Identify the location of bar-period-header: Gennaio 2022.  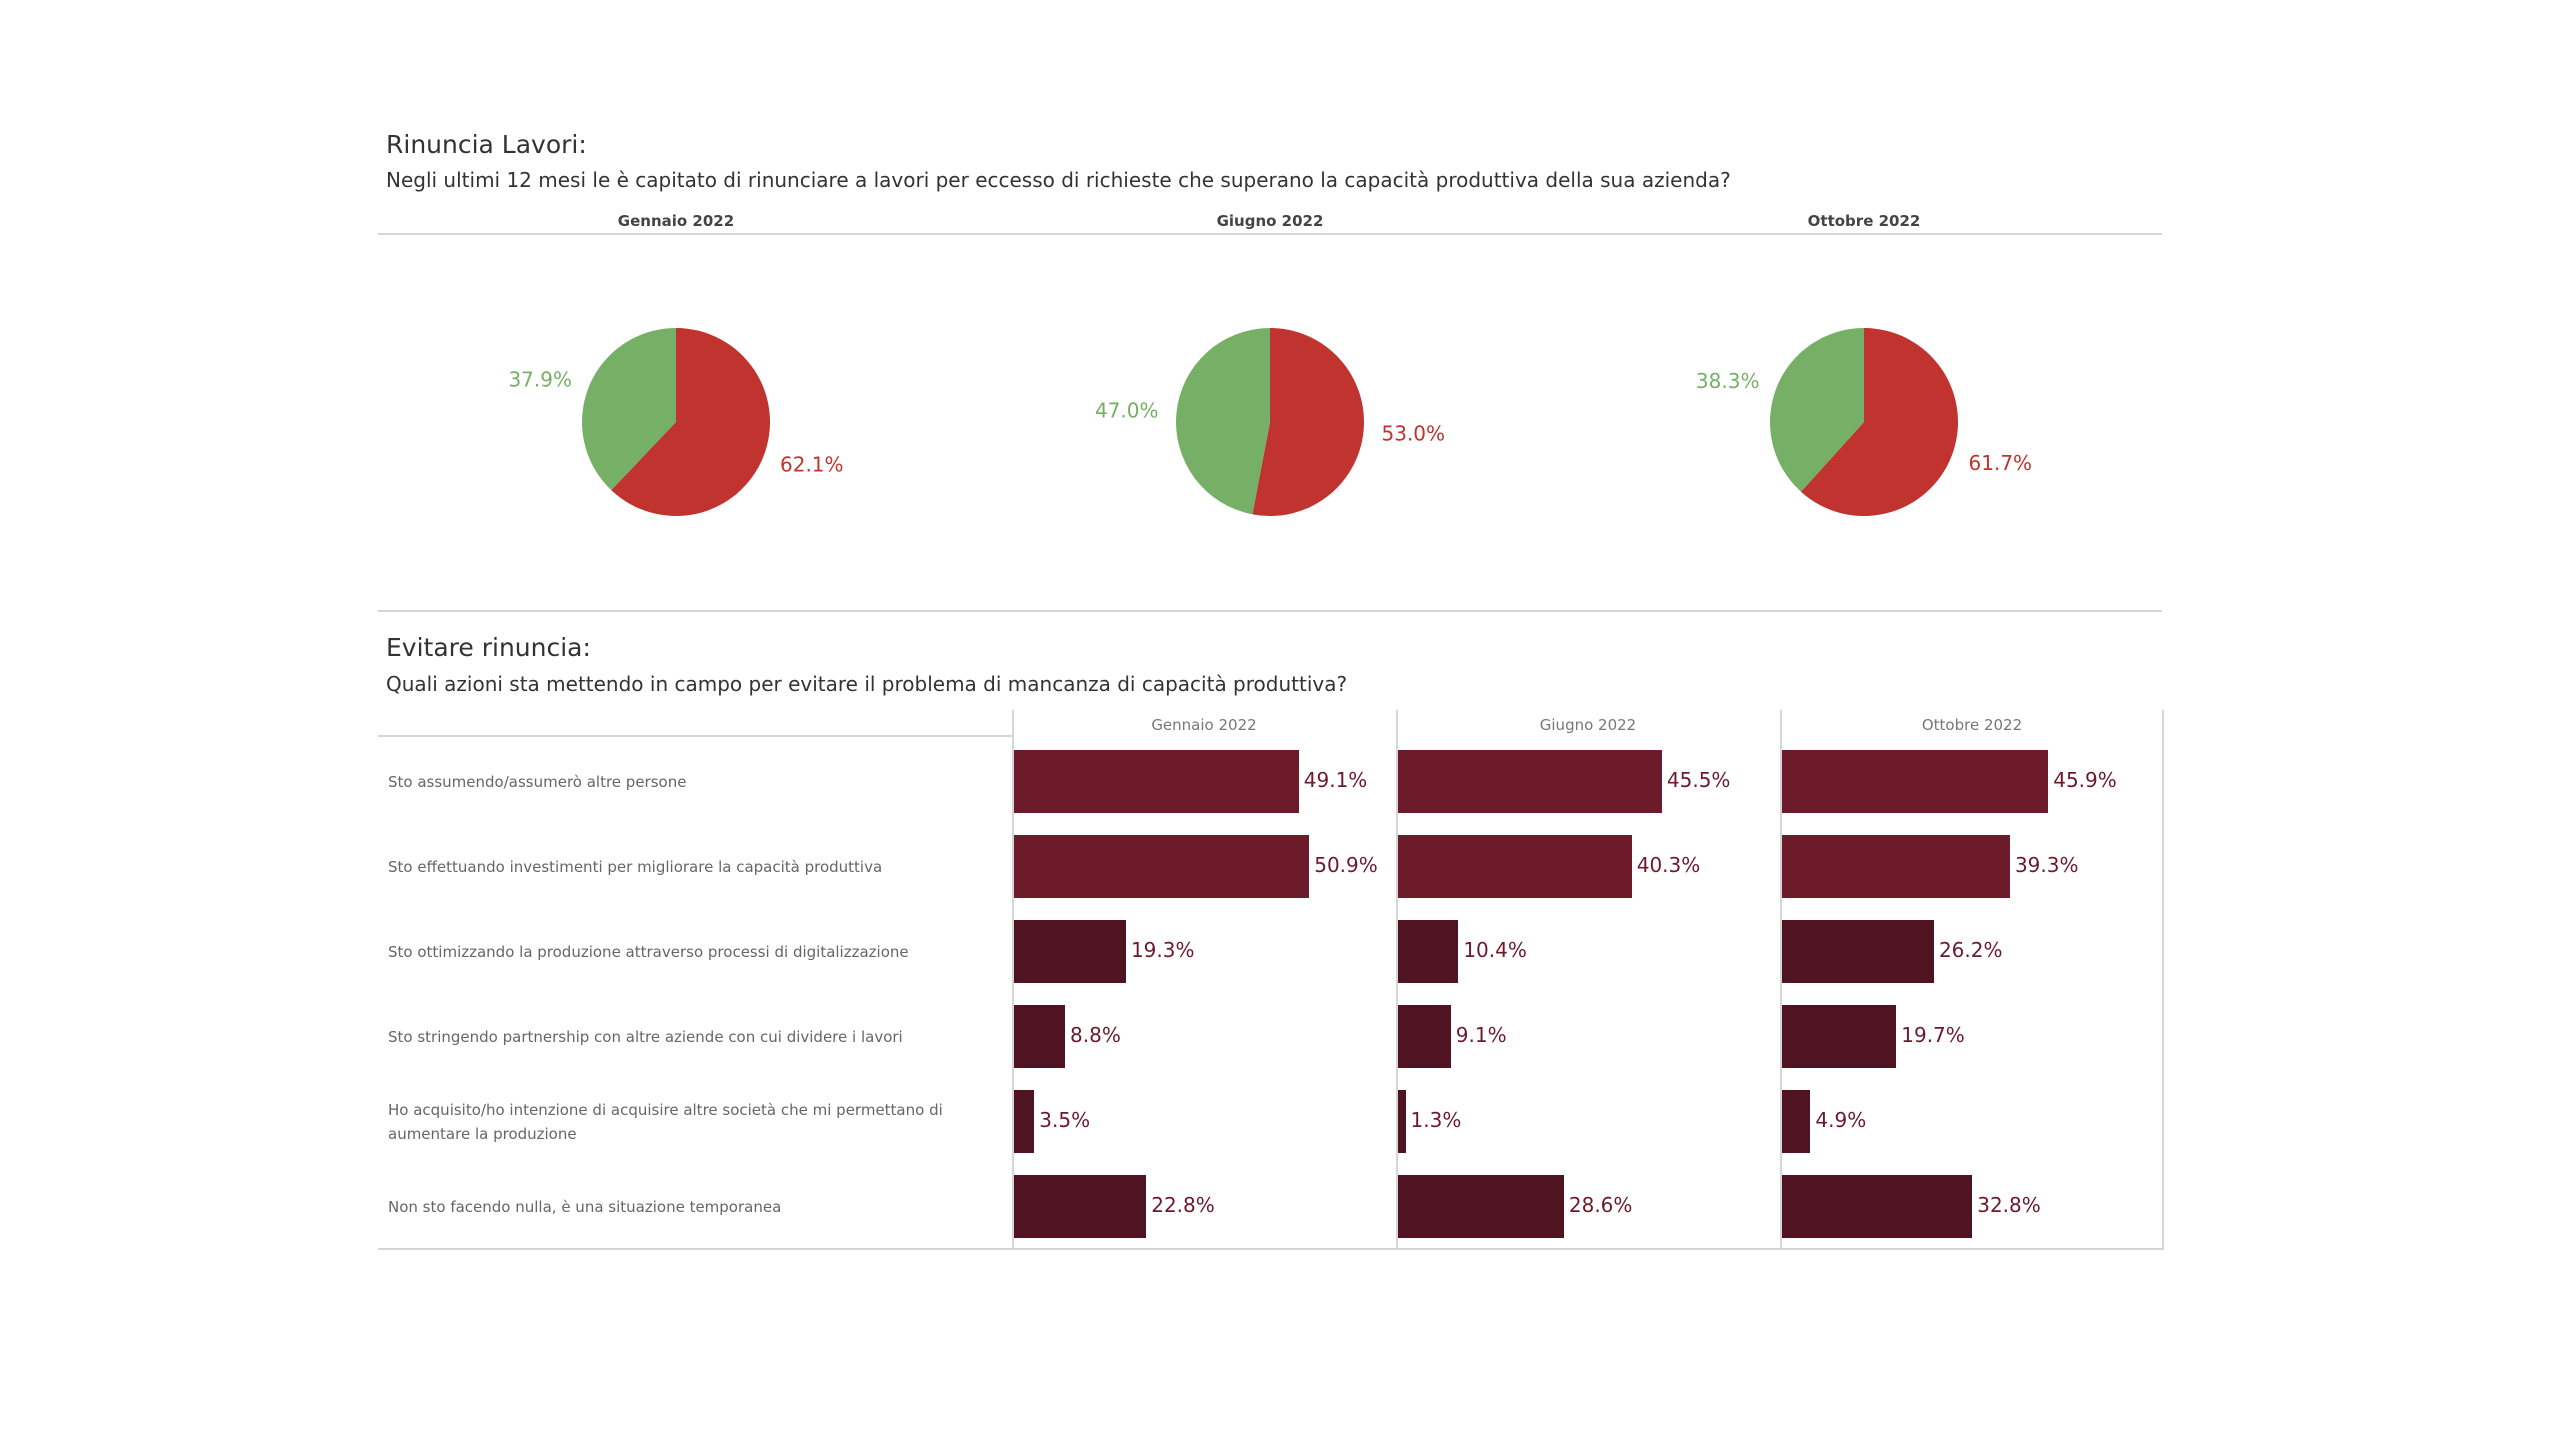
(1204, 725).